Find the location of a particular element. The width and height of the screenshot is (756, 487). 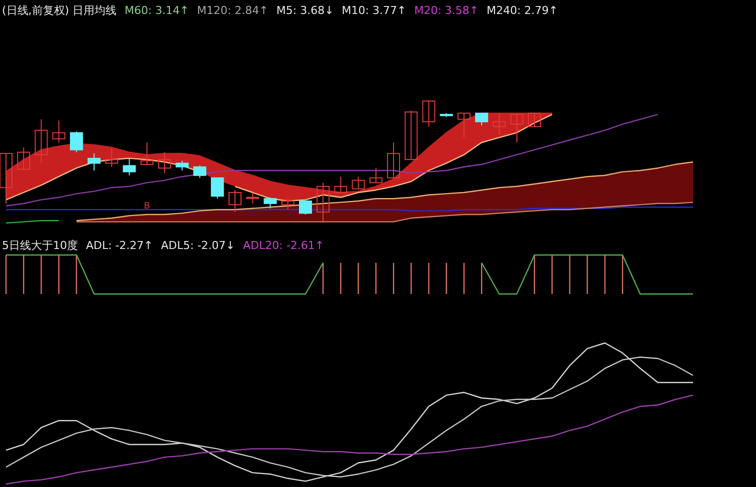

text: M20: 3.58↑ is located at coordinates (446, 10).